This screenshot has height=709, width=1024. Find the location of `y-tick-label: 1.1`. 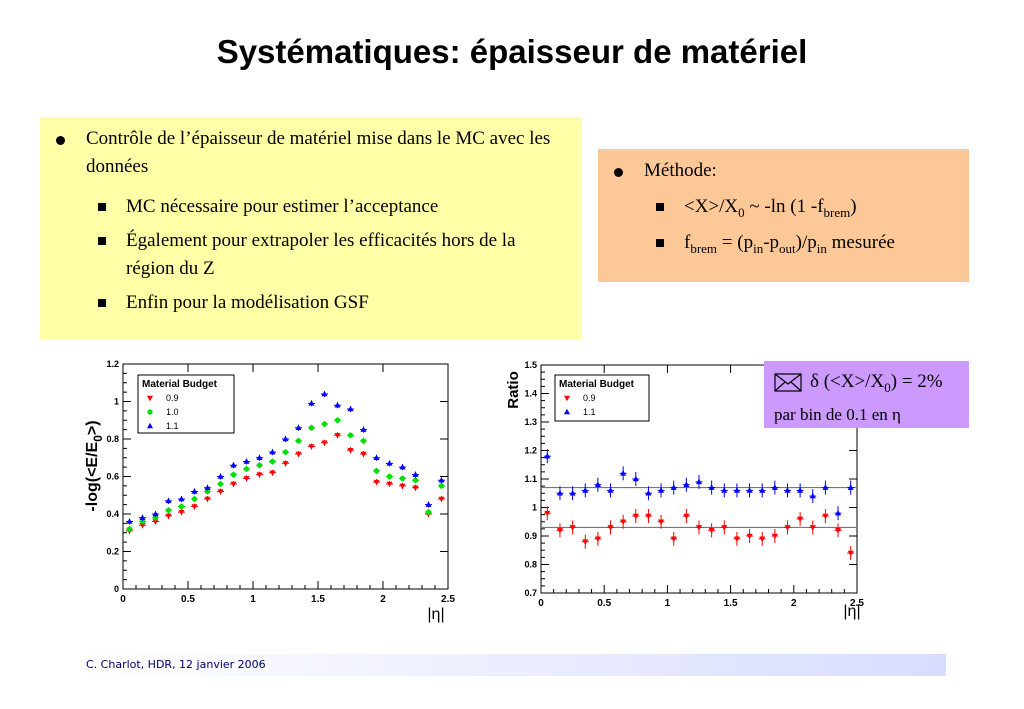

y-tick-label: 1.1 is located at coordinates (530, 479).